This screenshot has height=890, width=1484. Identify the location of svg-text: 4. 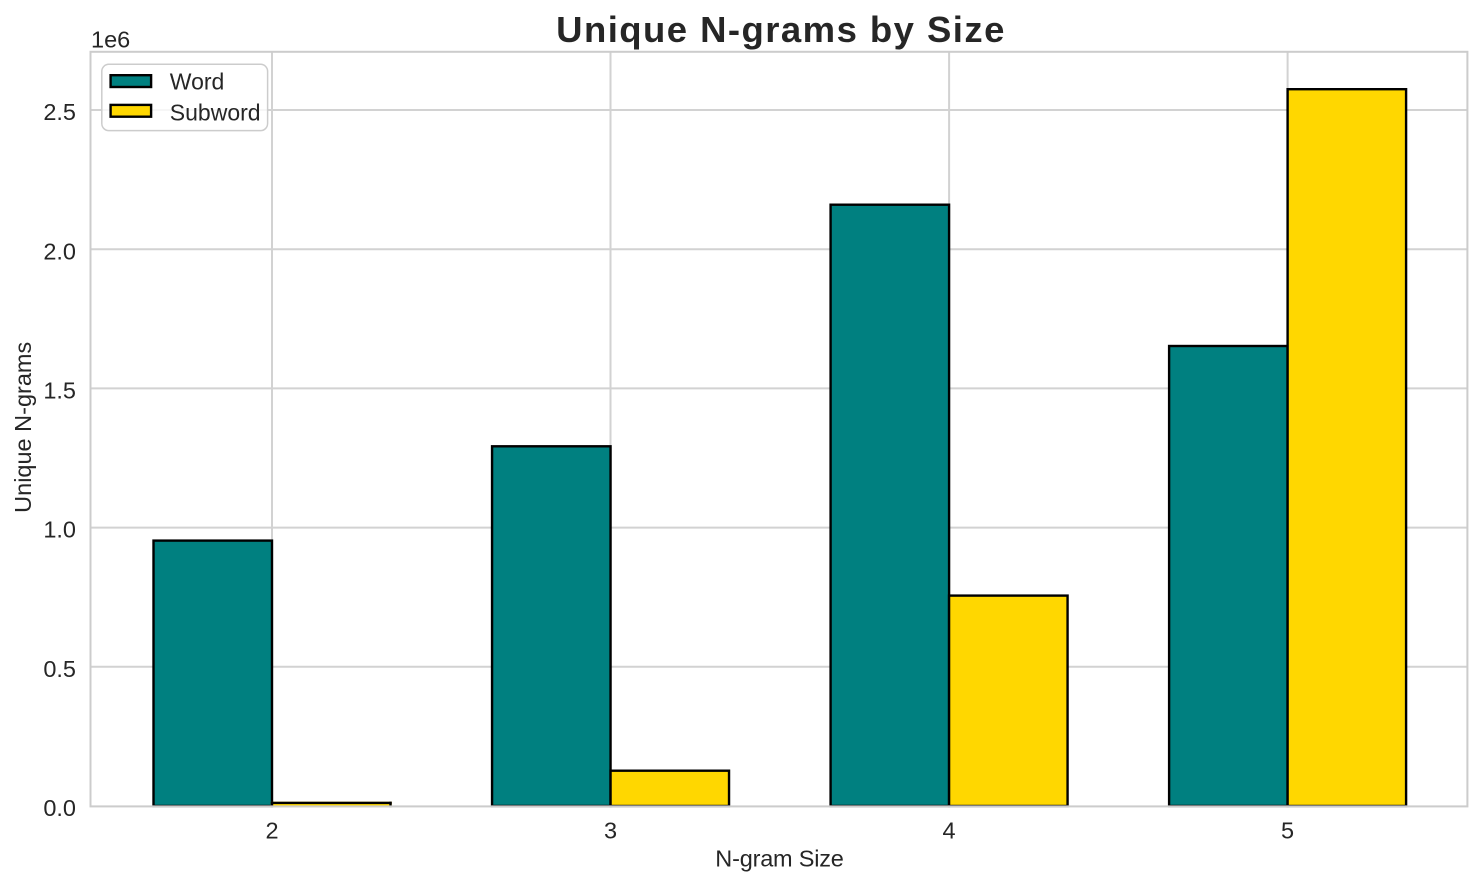
(949, 830).